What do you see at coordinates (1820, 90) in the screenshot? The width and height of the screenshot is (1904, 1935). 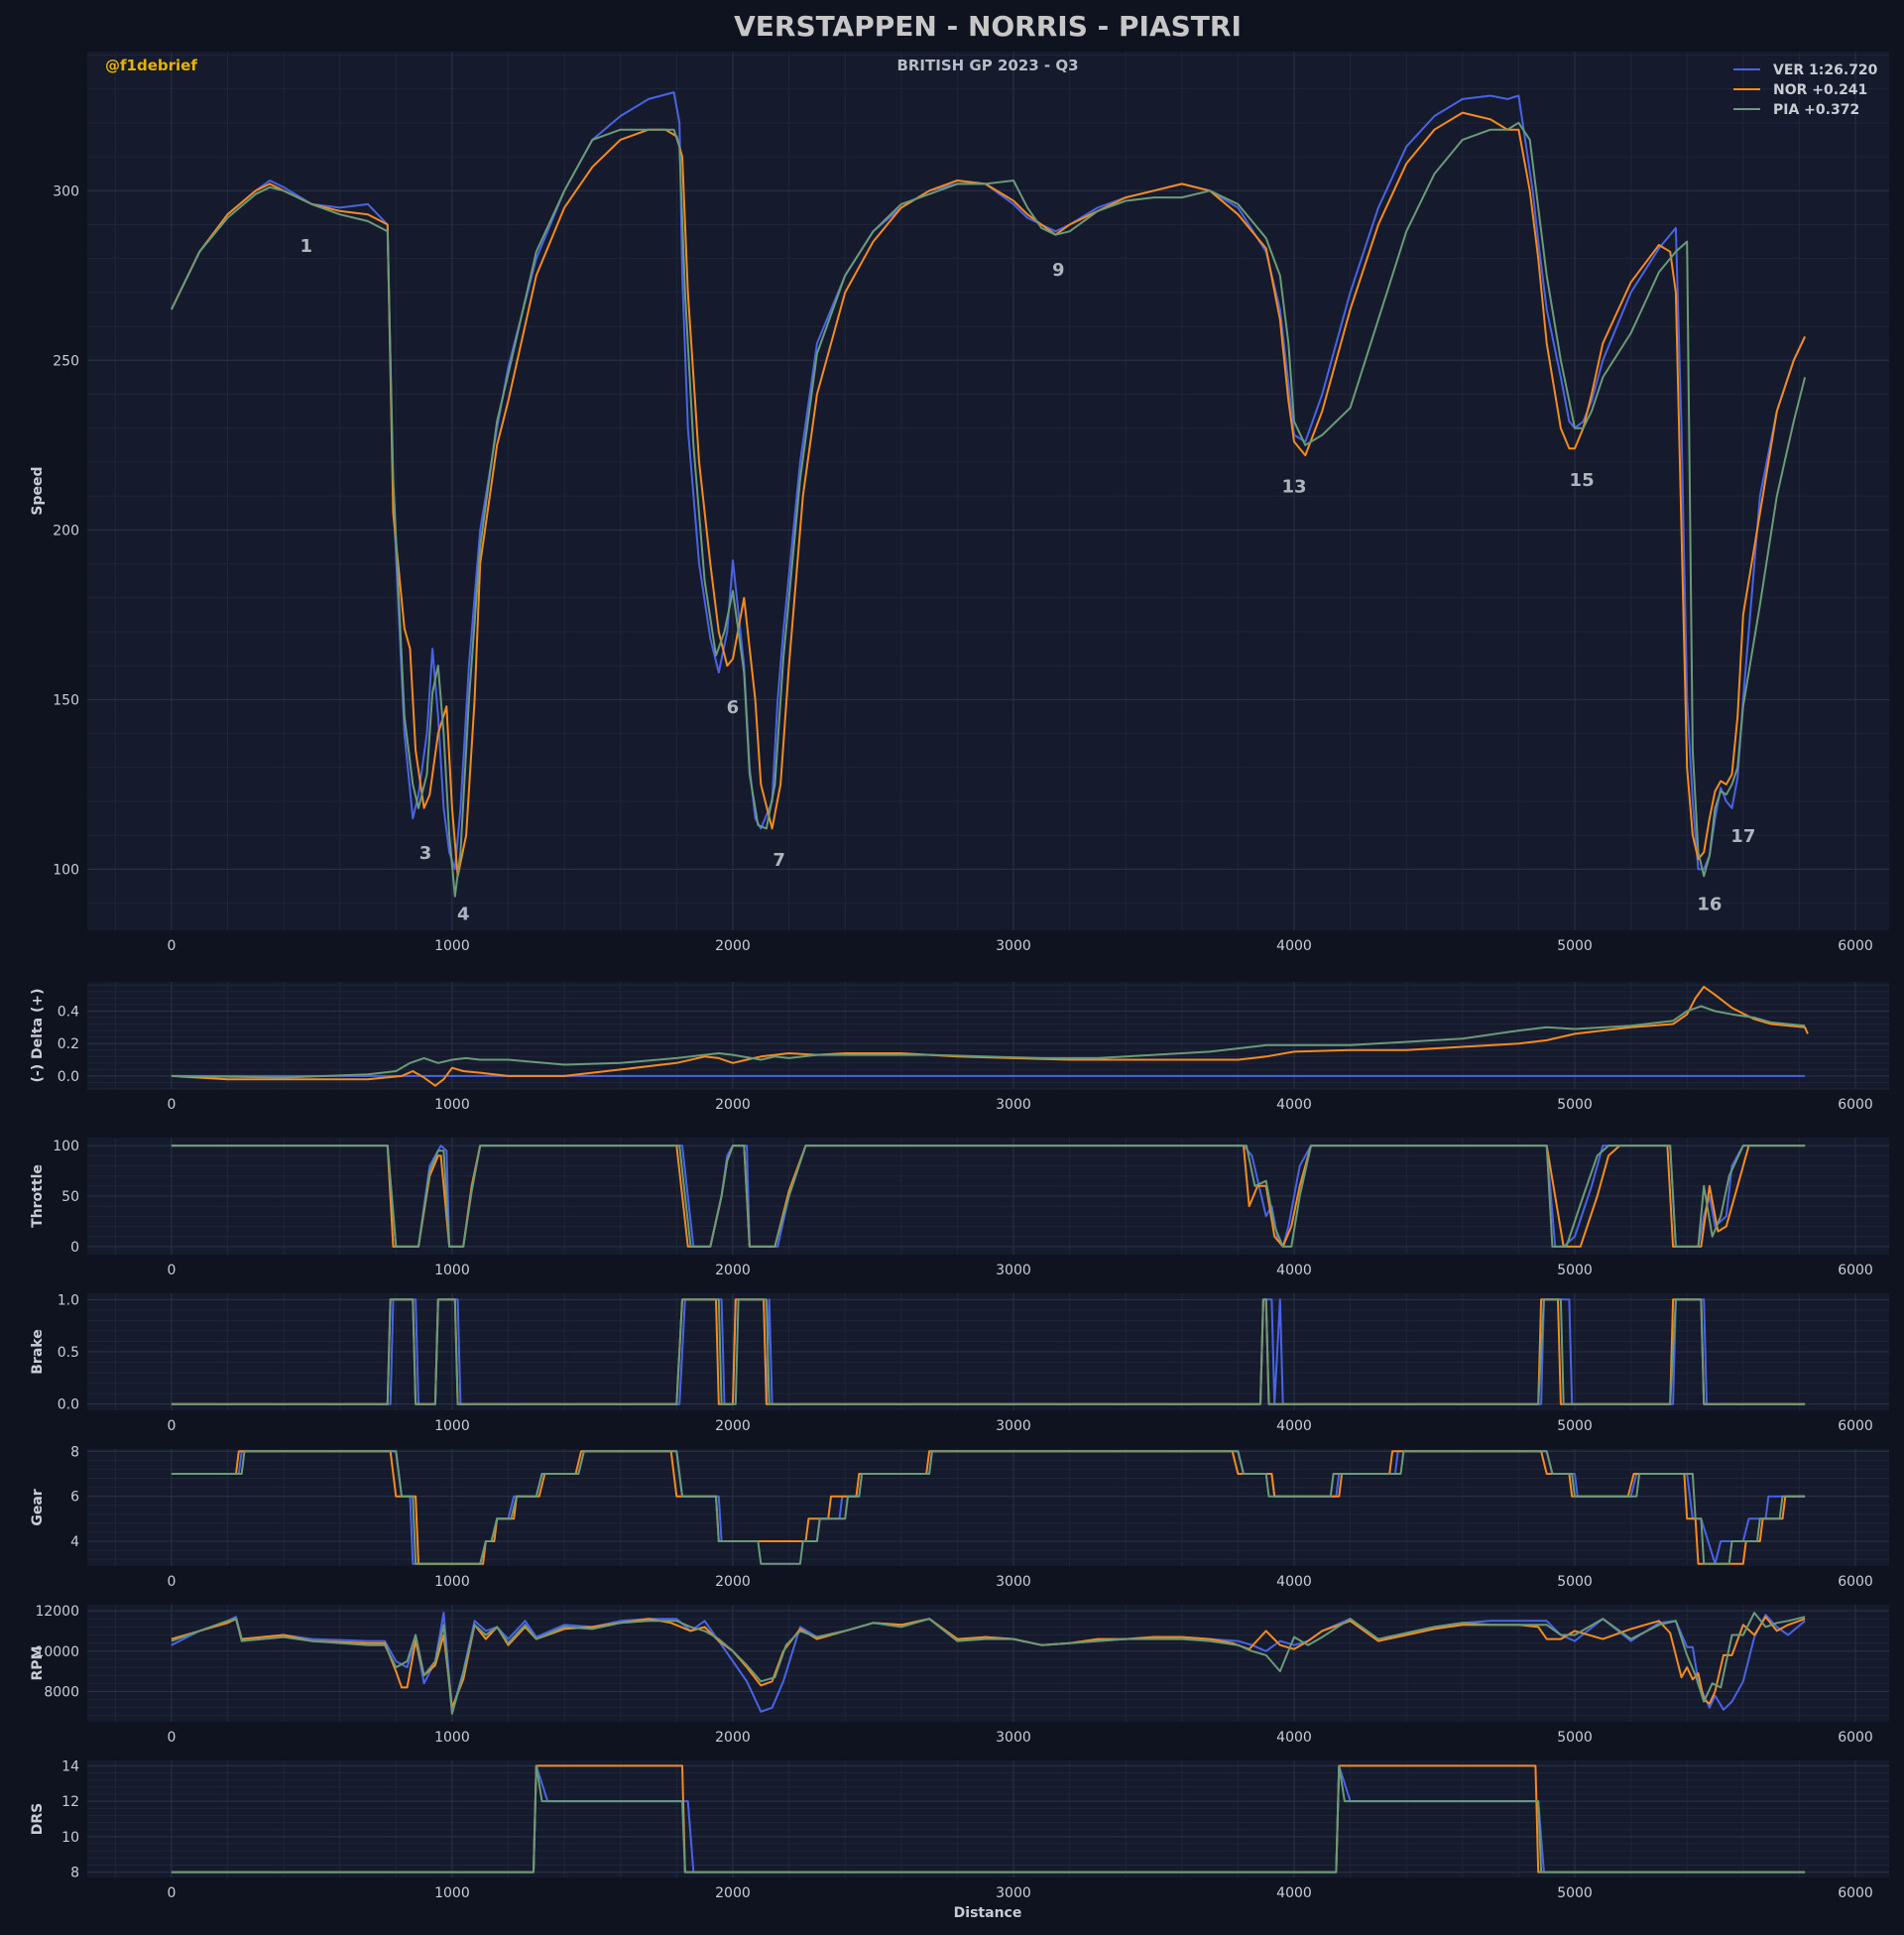 I see `legend-entry-nor: NOR +0.241` at bounding box center [1820, 90].